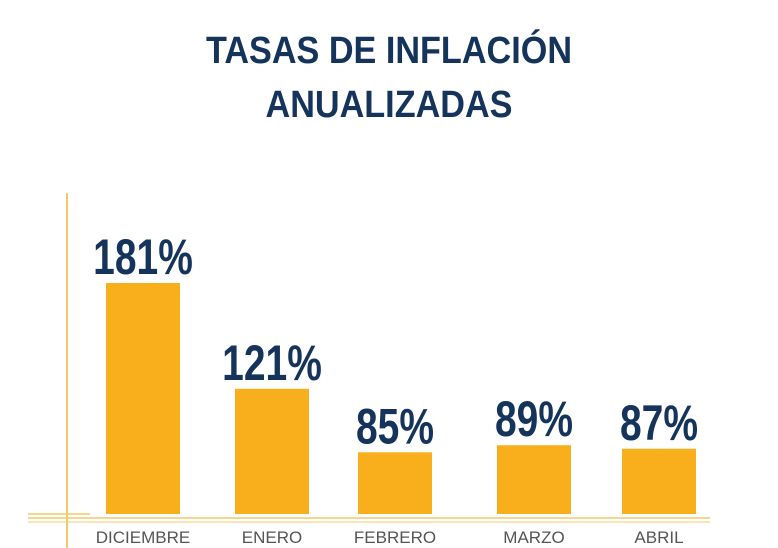  Describe the element at coordinates (272, 362) in the screenshot. I see `data-label: 121%` at that location.